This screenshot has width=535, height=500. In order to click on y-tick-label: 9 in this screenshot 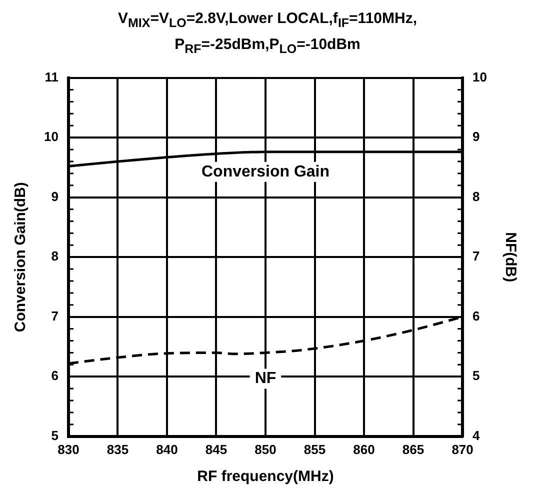, I will do `click(54, 196)`.